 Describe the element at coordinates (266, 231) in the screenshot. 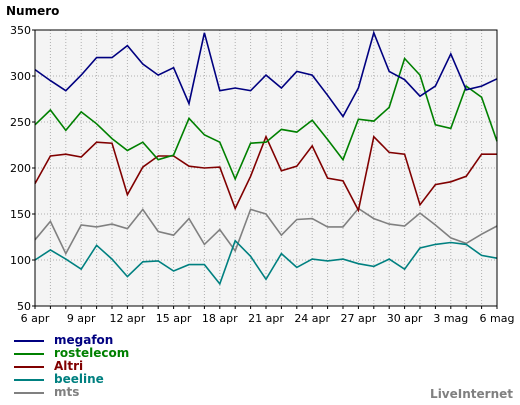

I see `series-line-mts` at that location.